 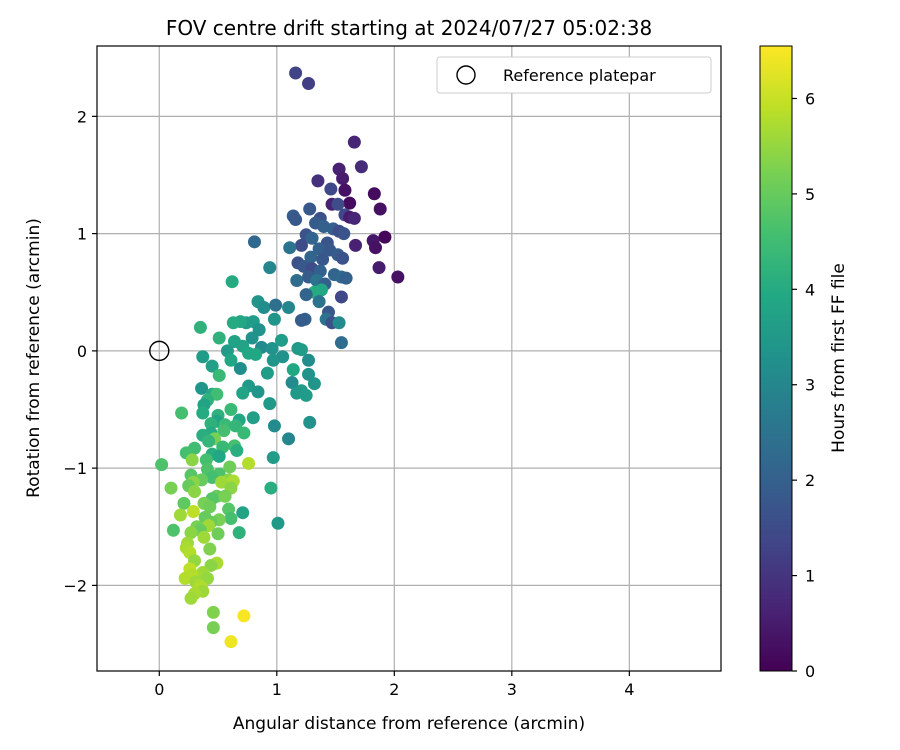 What do you see at coordinates (629, 689) in the screenshot?
I see `x-tick-label: 4` at bounding box center [629, 689].